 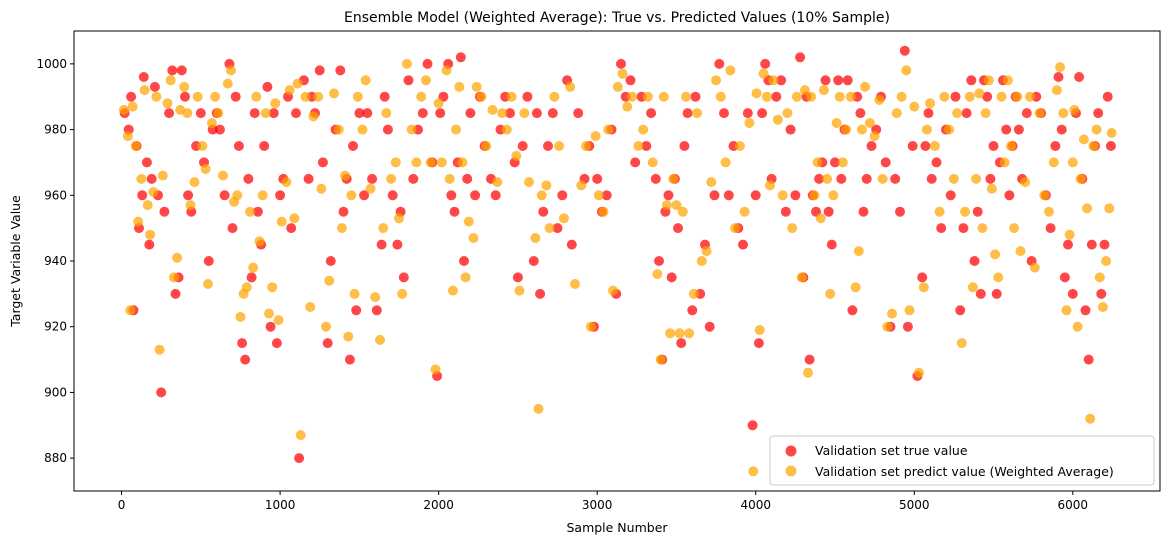 I want to click on y-tick-label: 960, so click(x=55, y=195).